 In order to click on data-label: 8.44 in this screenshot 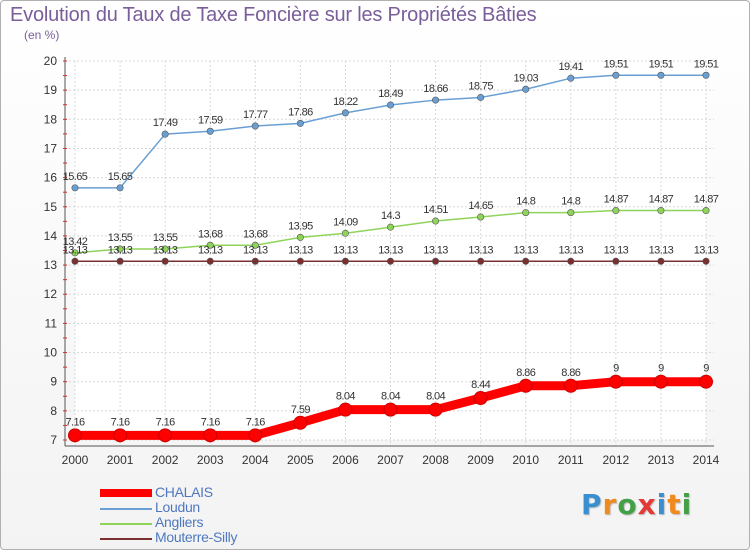, I will do `click(480, 385)`.